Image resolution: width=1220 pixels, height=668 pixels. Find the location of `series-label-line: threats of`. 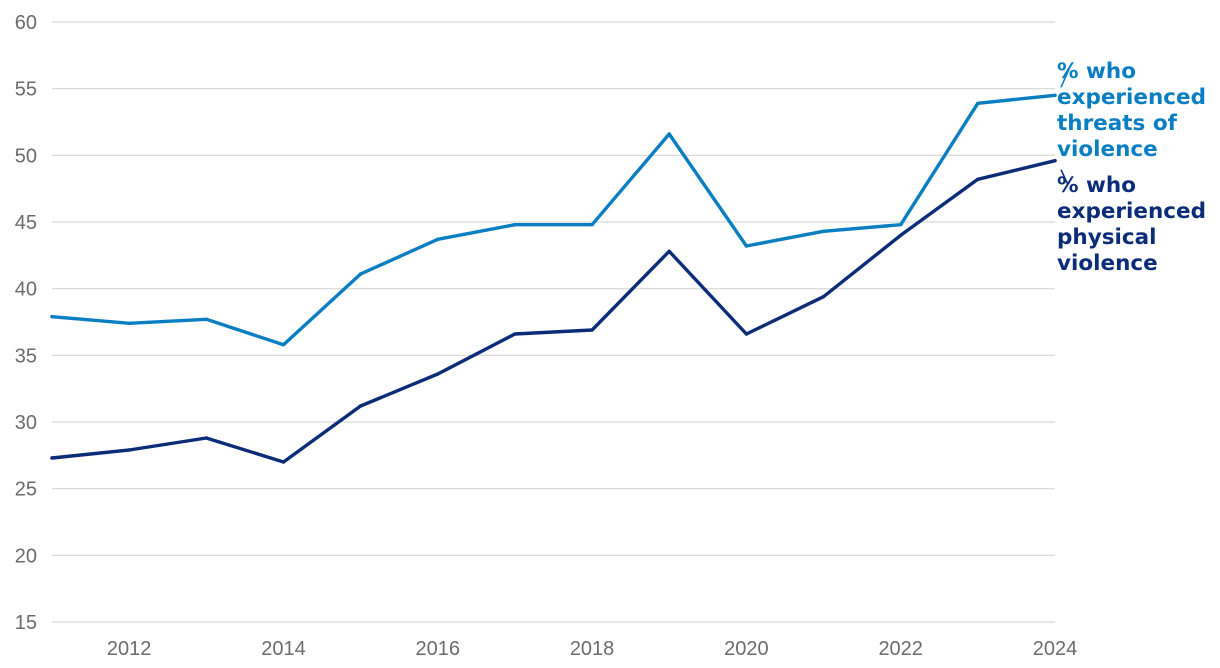

series-label-line: threats of is located at coordinates (1117, 123).